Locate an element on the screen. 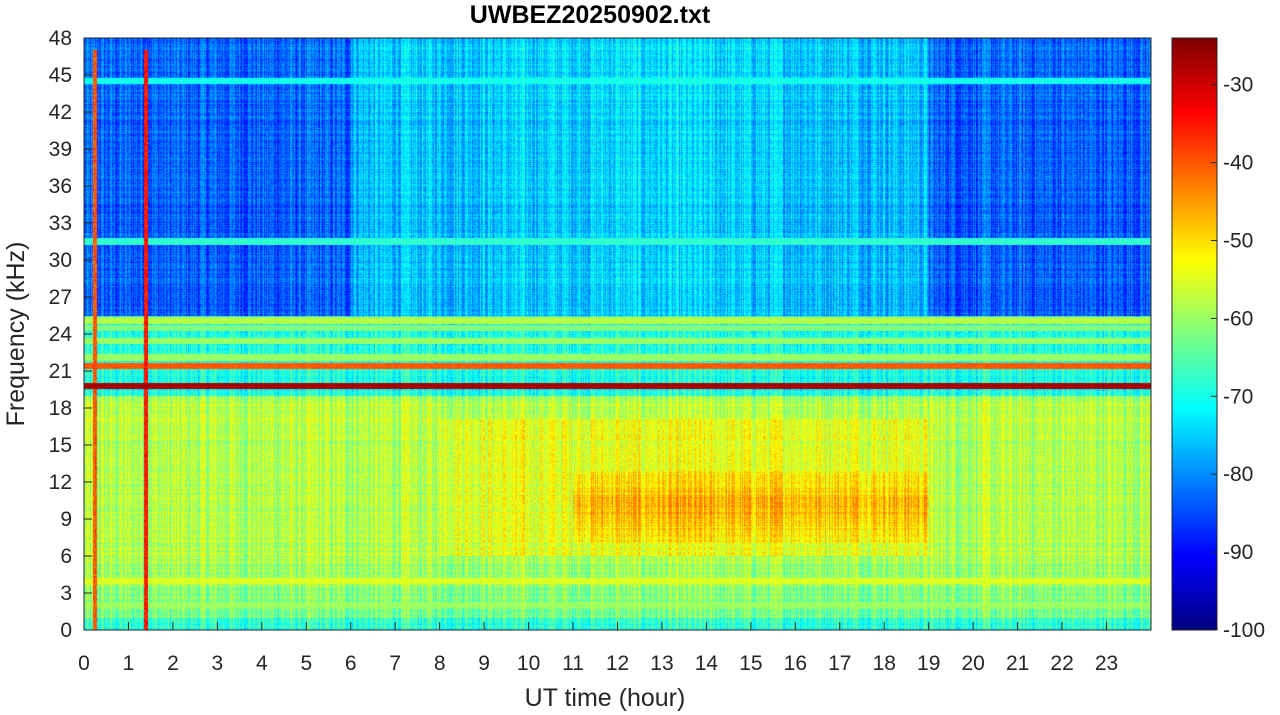 Image resolution: width=1280 pixels, height=715 pixels. x-tick-label: 4 is located at coordinates (262, 663).